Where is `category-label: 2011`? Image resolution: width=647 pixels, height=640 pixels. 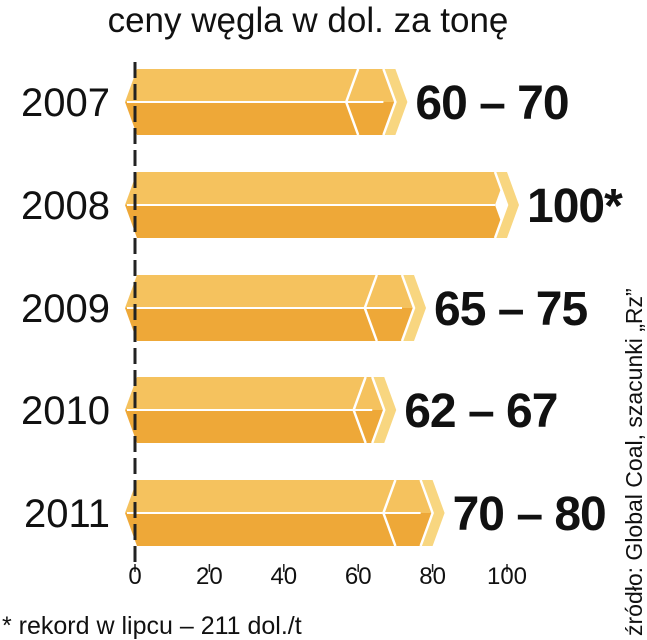 category-label: 2011 is located at coordinates (67, 514).